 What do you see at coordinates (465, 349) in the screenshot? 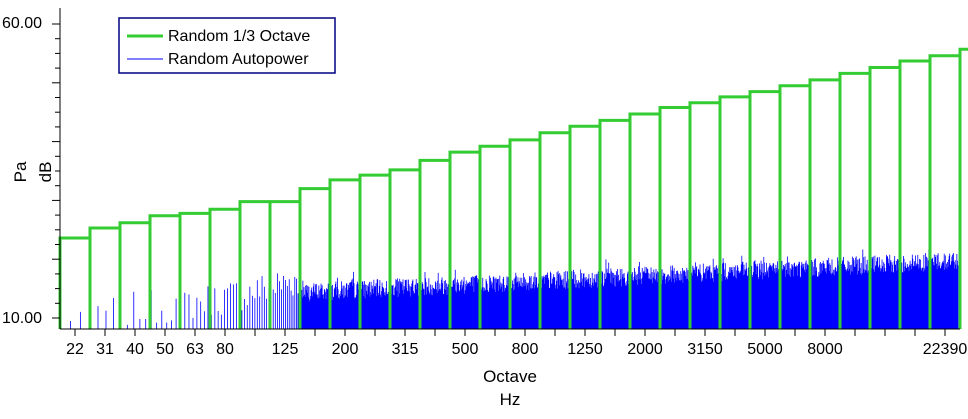
I see `x-tick-label: 500` at bounding box center [465, 349].